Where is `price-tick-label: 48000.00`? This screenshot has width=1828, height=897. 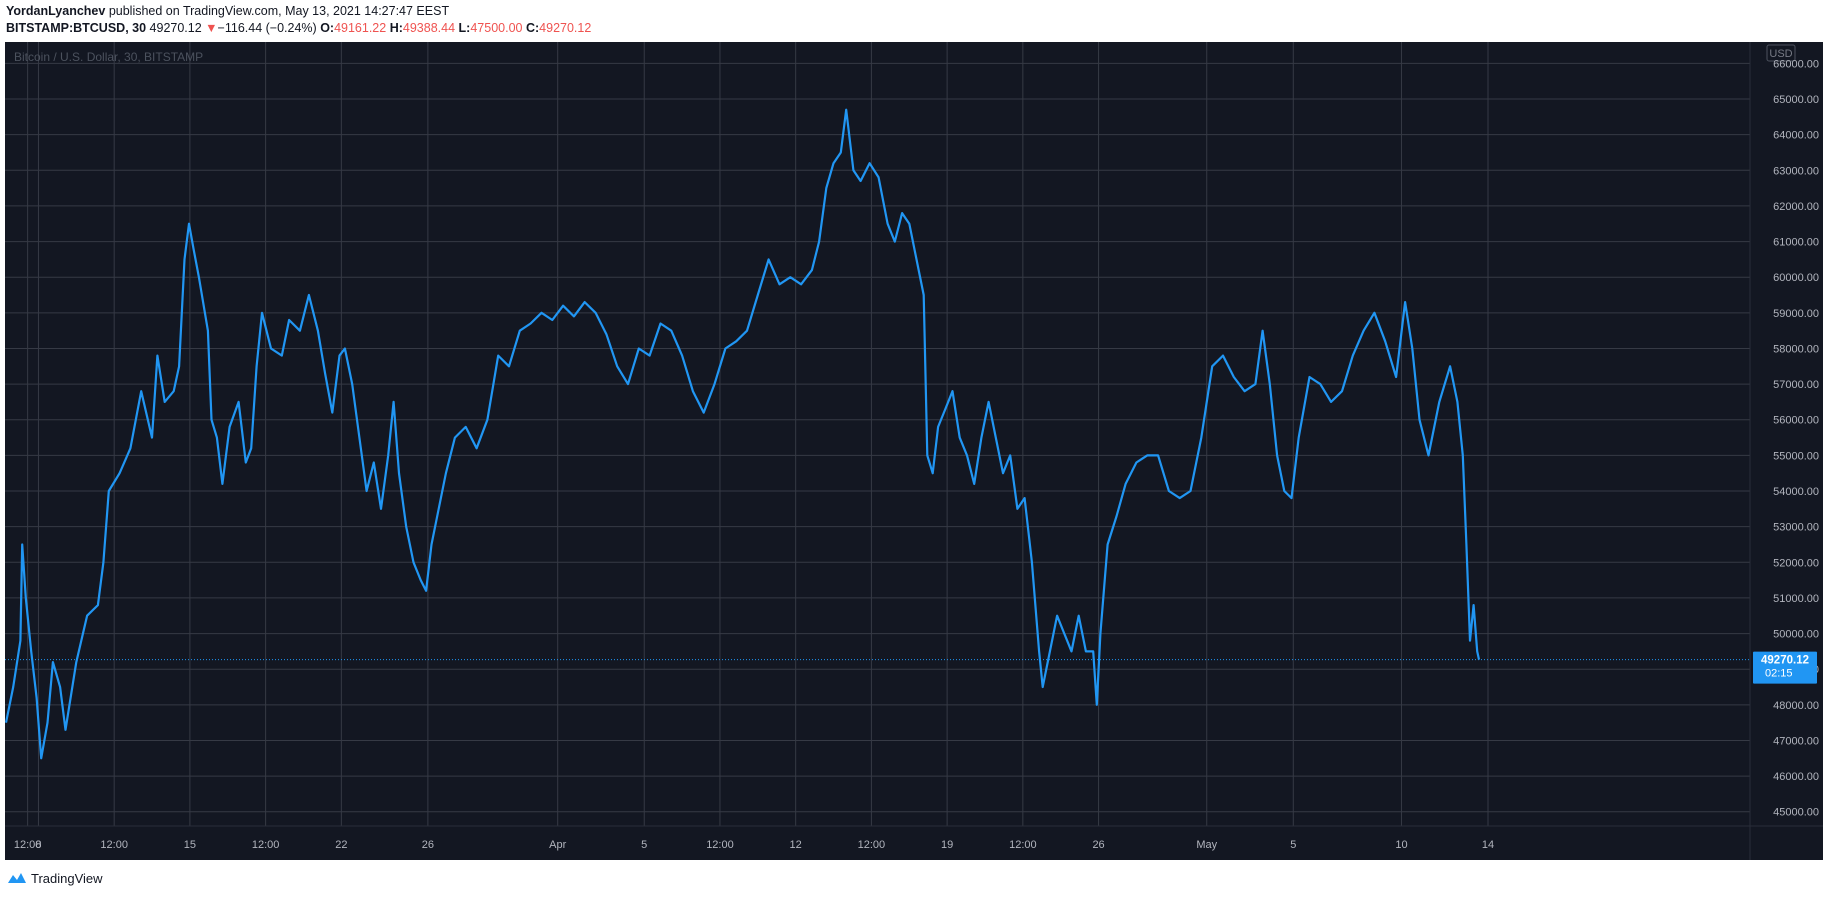 price-tick-label: 48000.00 is located at coordinates (1796, 706).